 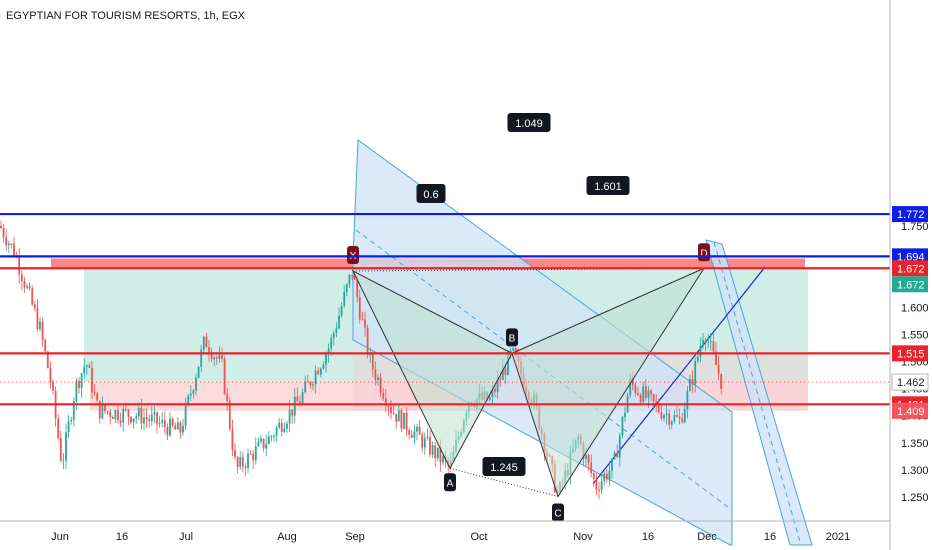 What do you see at coordinates (445, 531) in the screenshot?
I see `time-axis: Jun 16 Jul Aug Sep Oct Nov 16 Dec 16 2021` at bounding box center [445, 531].